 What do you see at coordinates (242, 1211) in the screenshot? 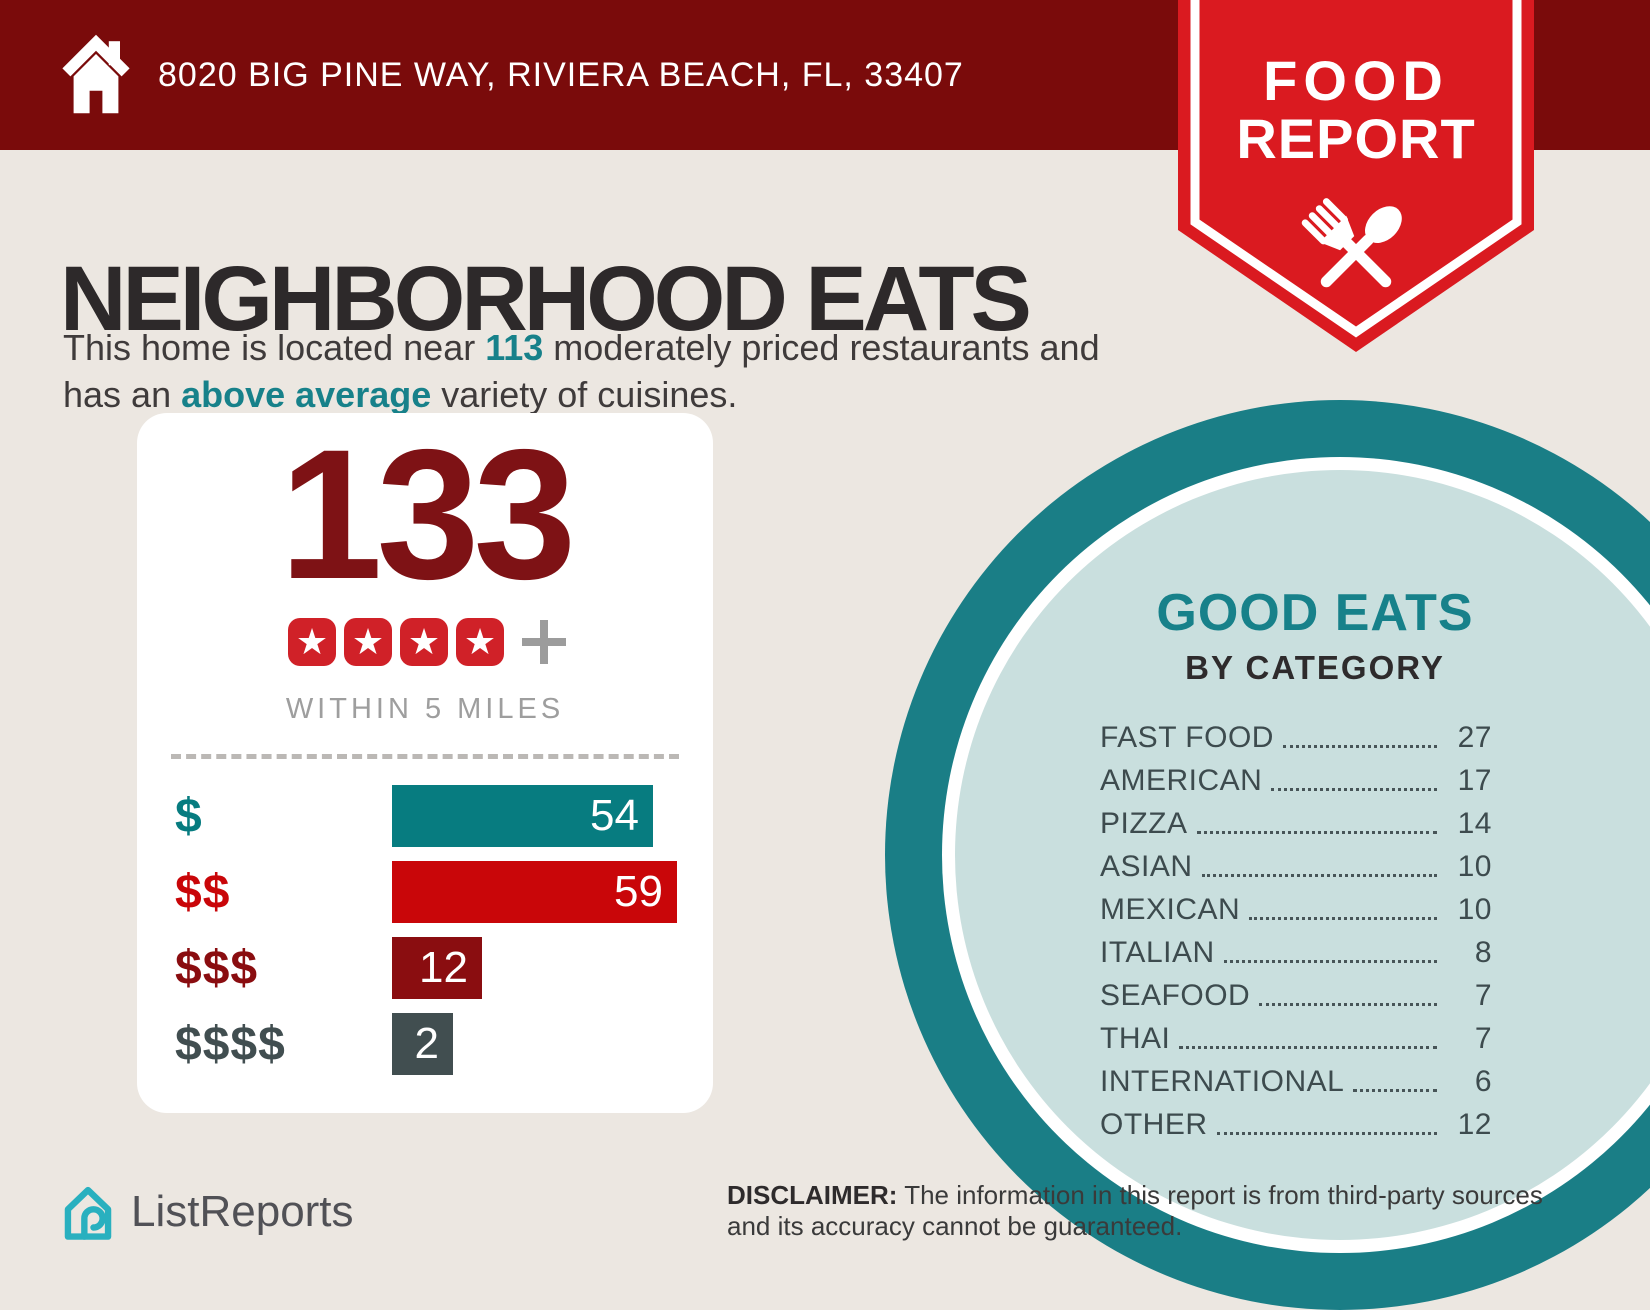
I see `listreports-logo-text: ListReports` at bounding box center [242, 1211].